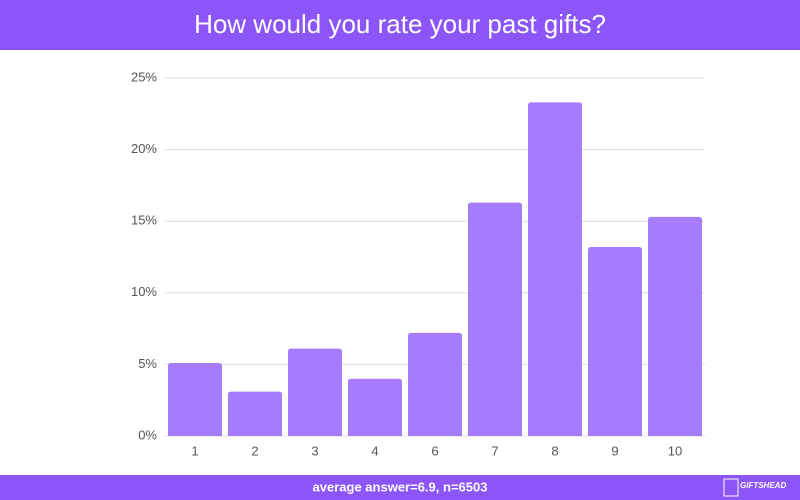 The image size is (800, 500). I want to click on logo-icon, so click(731, 487).